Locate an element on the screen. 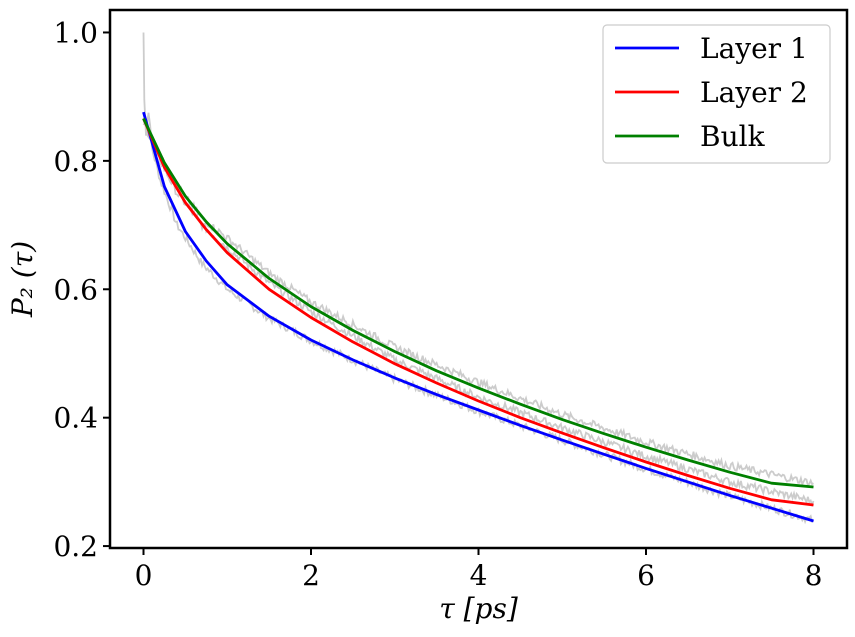 The height and width of the screenshot is (637, 855). legend-box is located at coordinates (716, 94).